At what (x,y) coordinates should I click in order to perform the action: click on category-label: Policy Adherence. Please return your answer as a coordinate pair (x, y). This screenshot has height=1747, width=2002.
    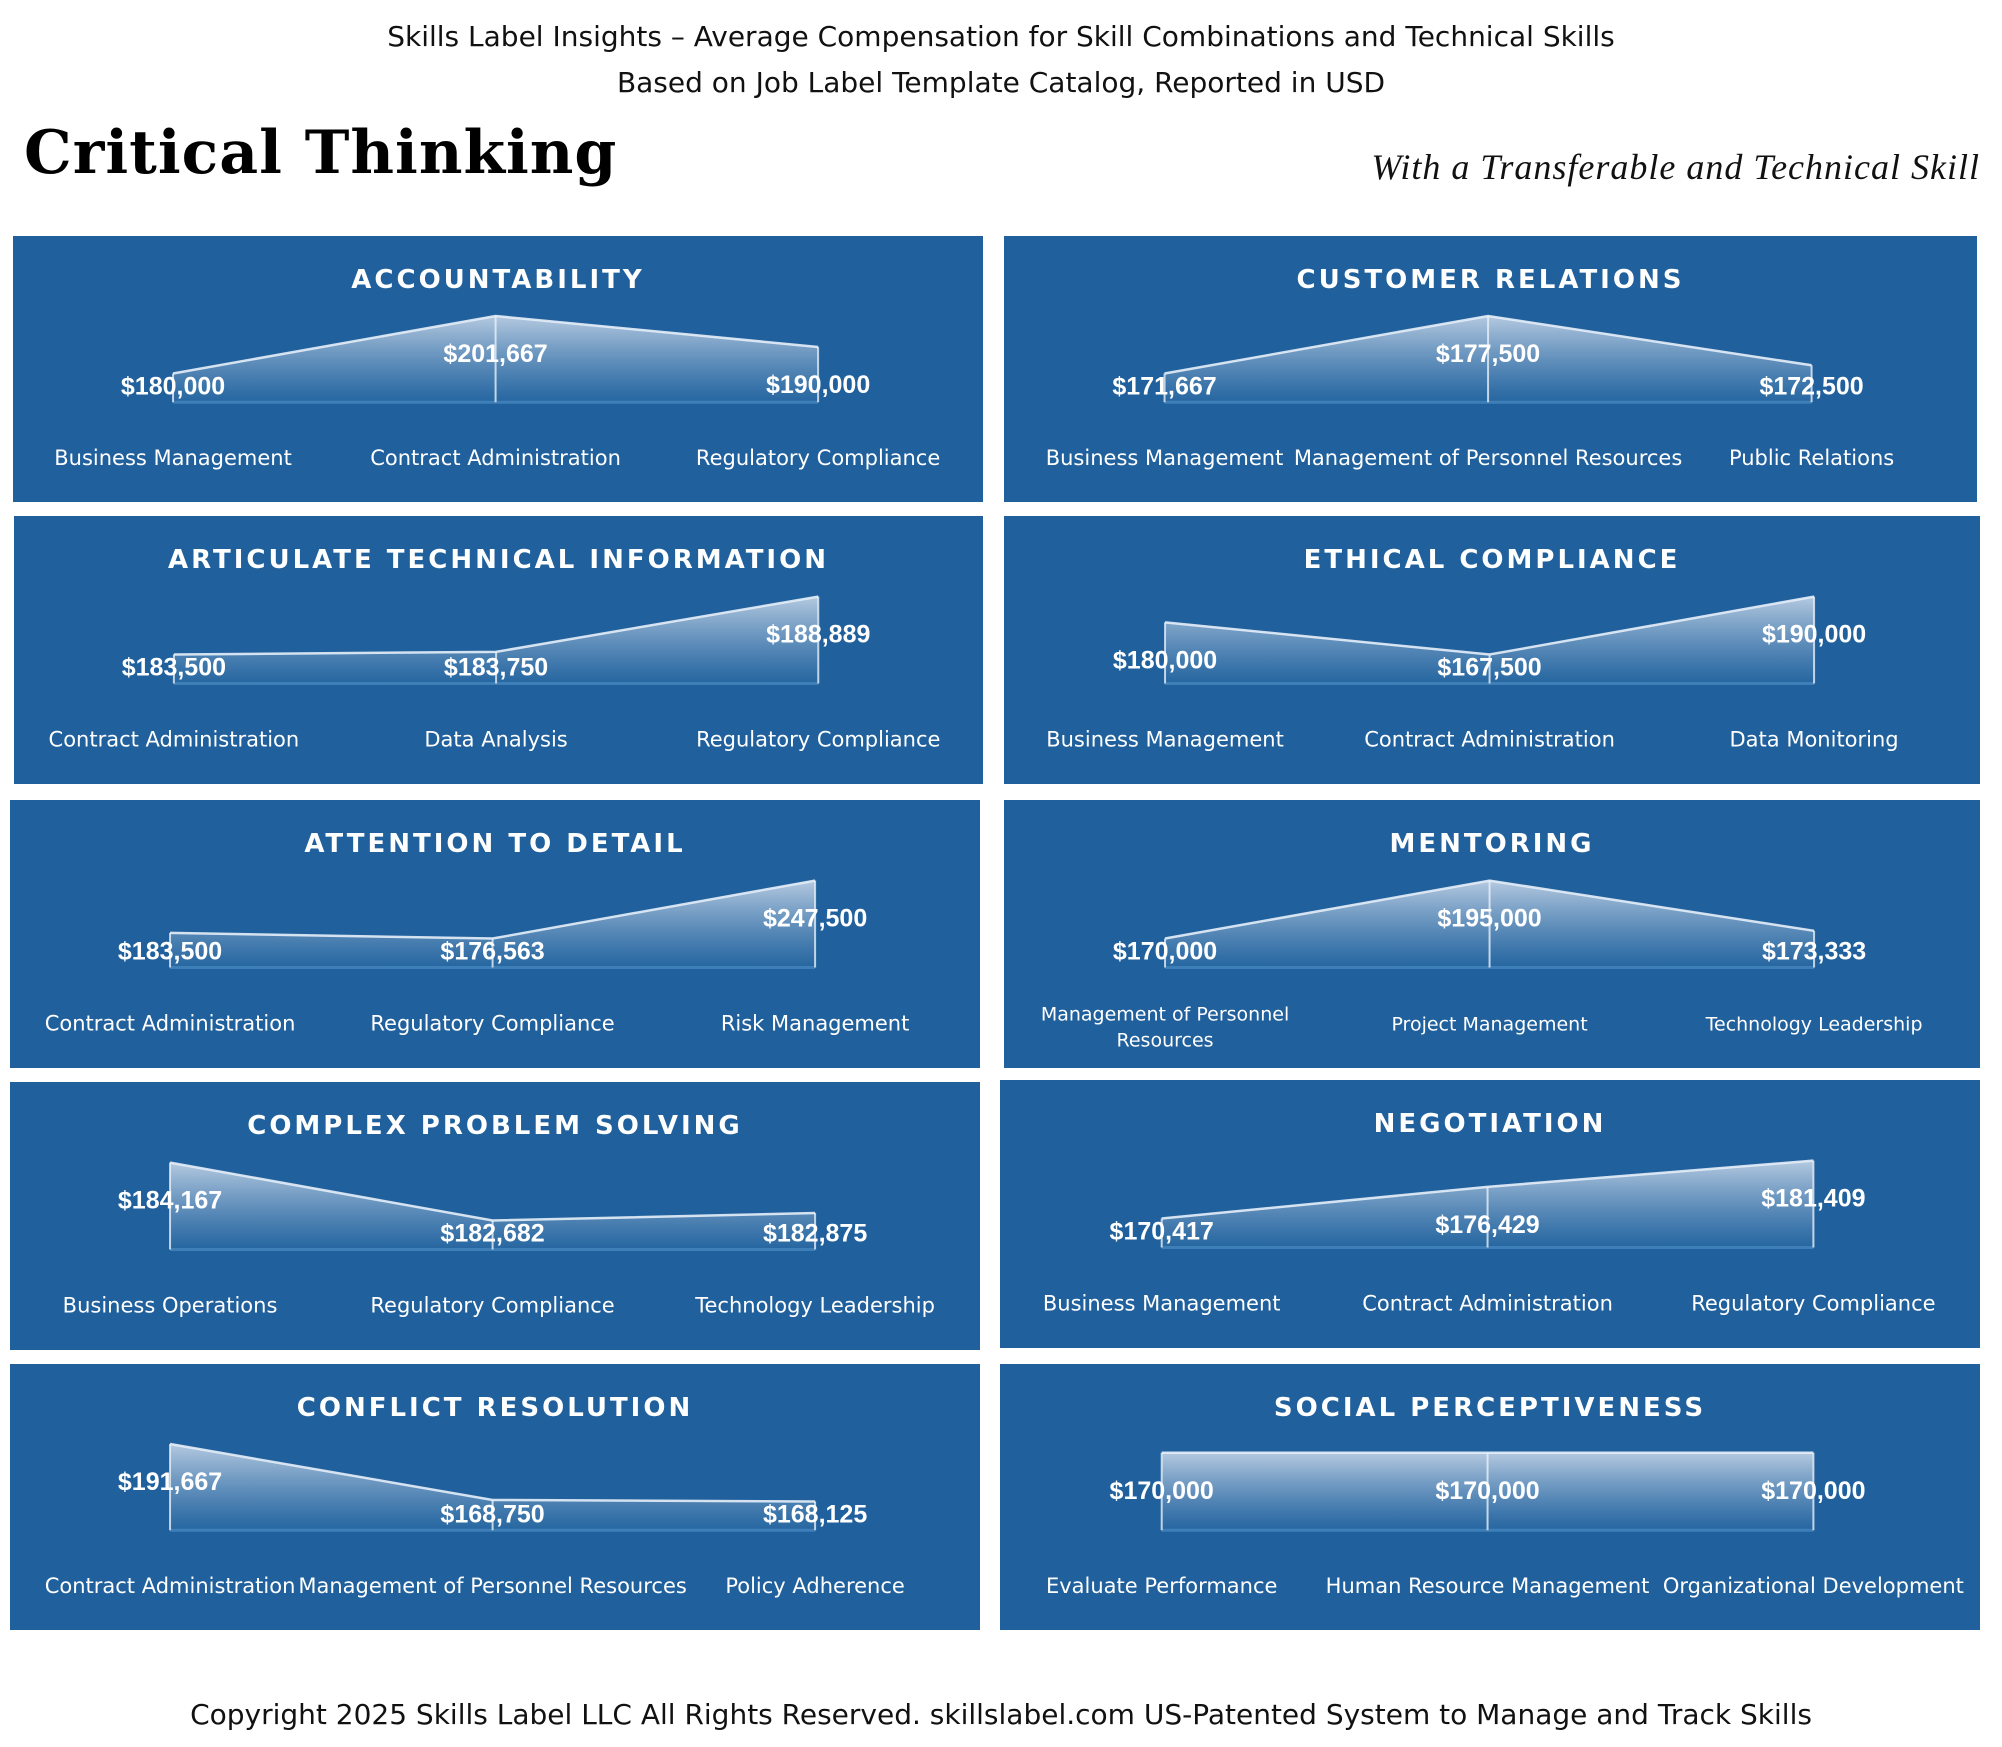
    Looking at the image, I should click on (815, 1586).